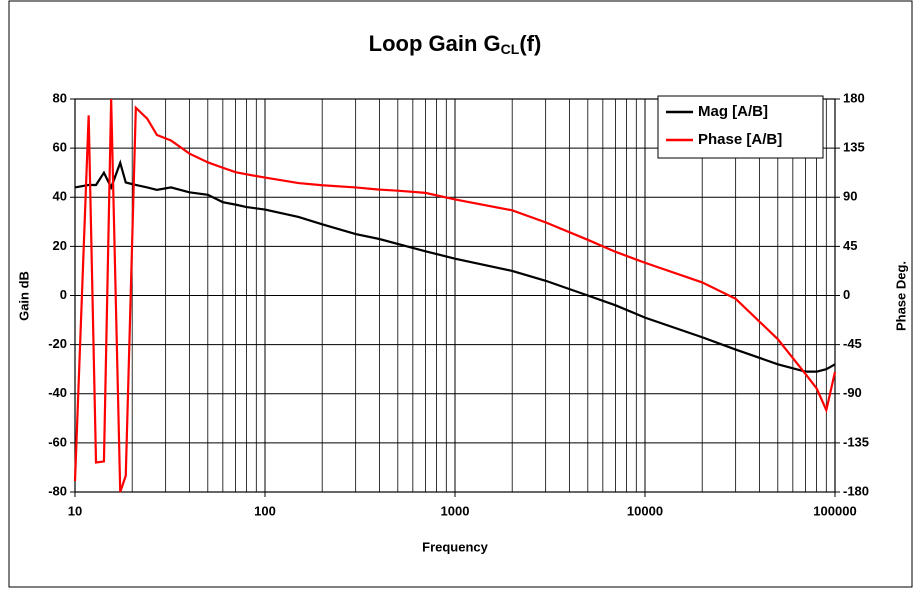  What do you see at coordinates (900, 296) in the screenshot?
I see `y2-axis-label: Phase Deg.` at bounding box center [900, 296].